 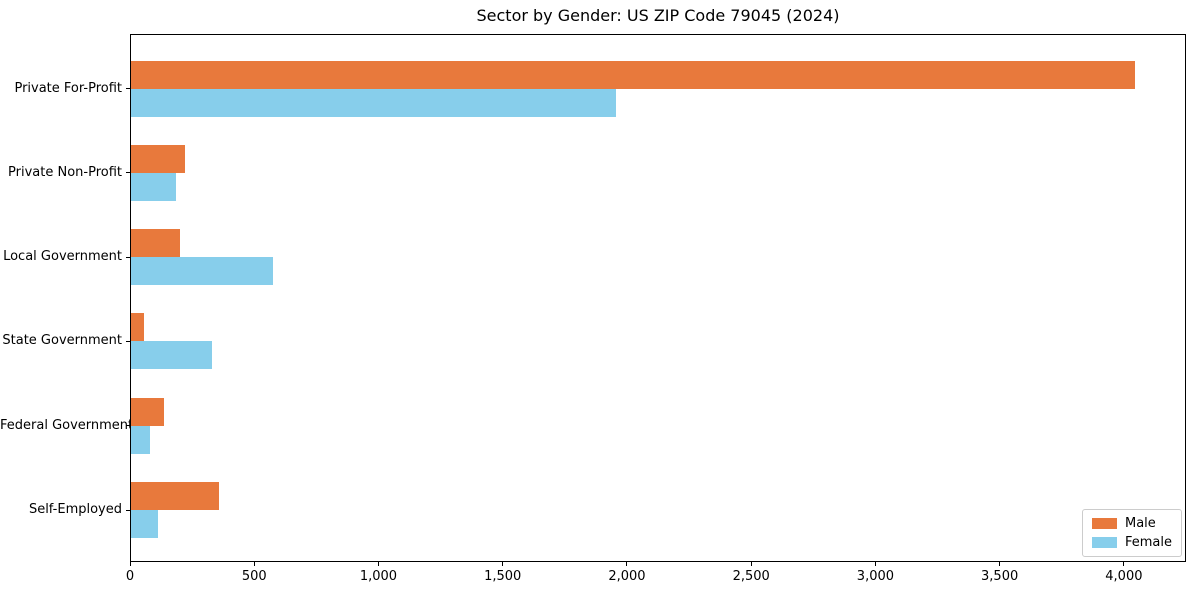 What do you see at coordinates (378, 576) in the screenshot?
I see `x-tick-label-1000: 1,000` at bounding box center [378, 576].